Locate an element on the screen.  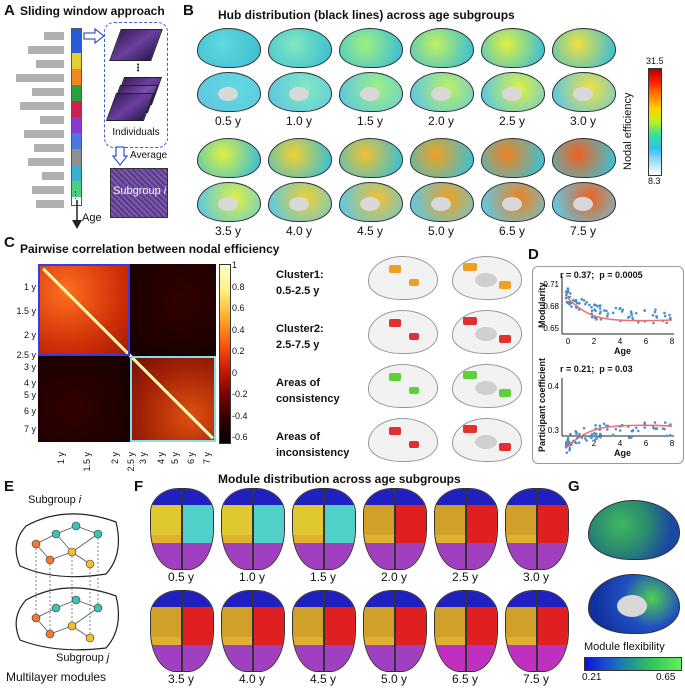
corr-cb-tick: 0.4 is located at coordinates (238, 329).